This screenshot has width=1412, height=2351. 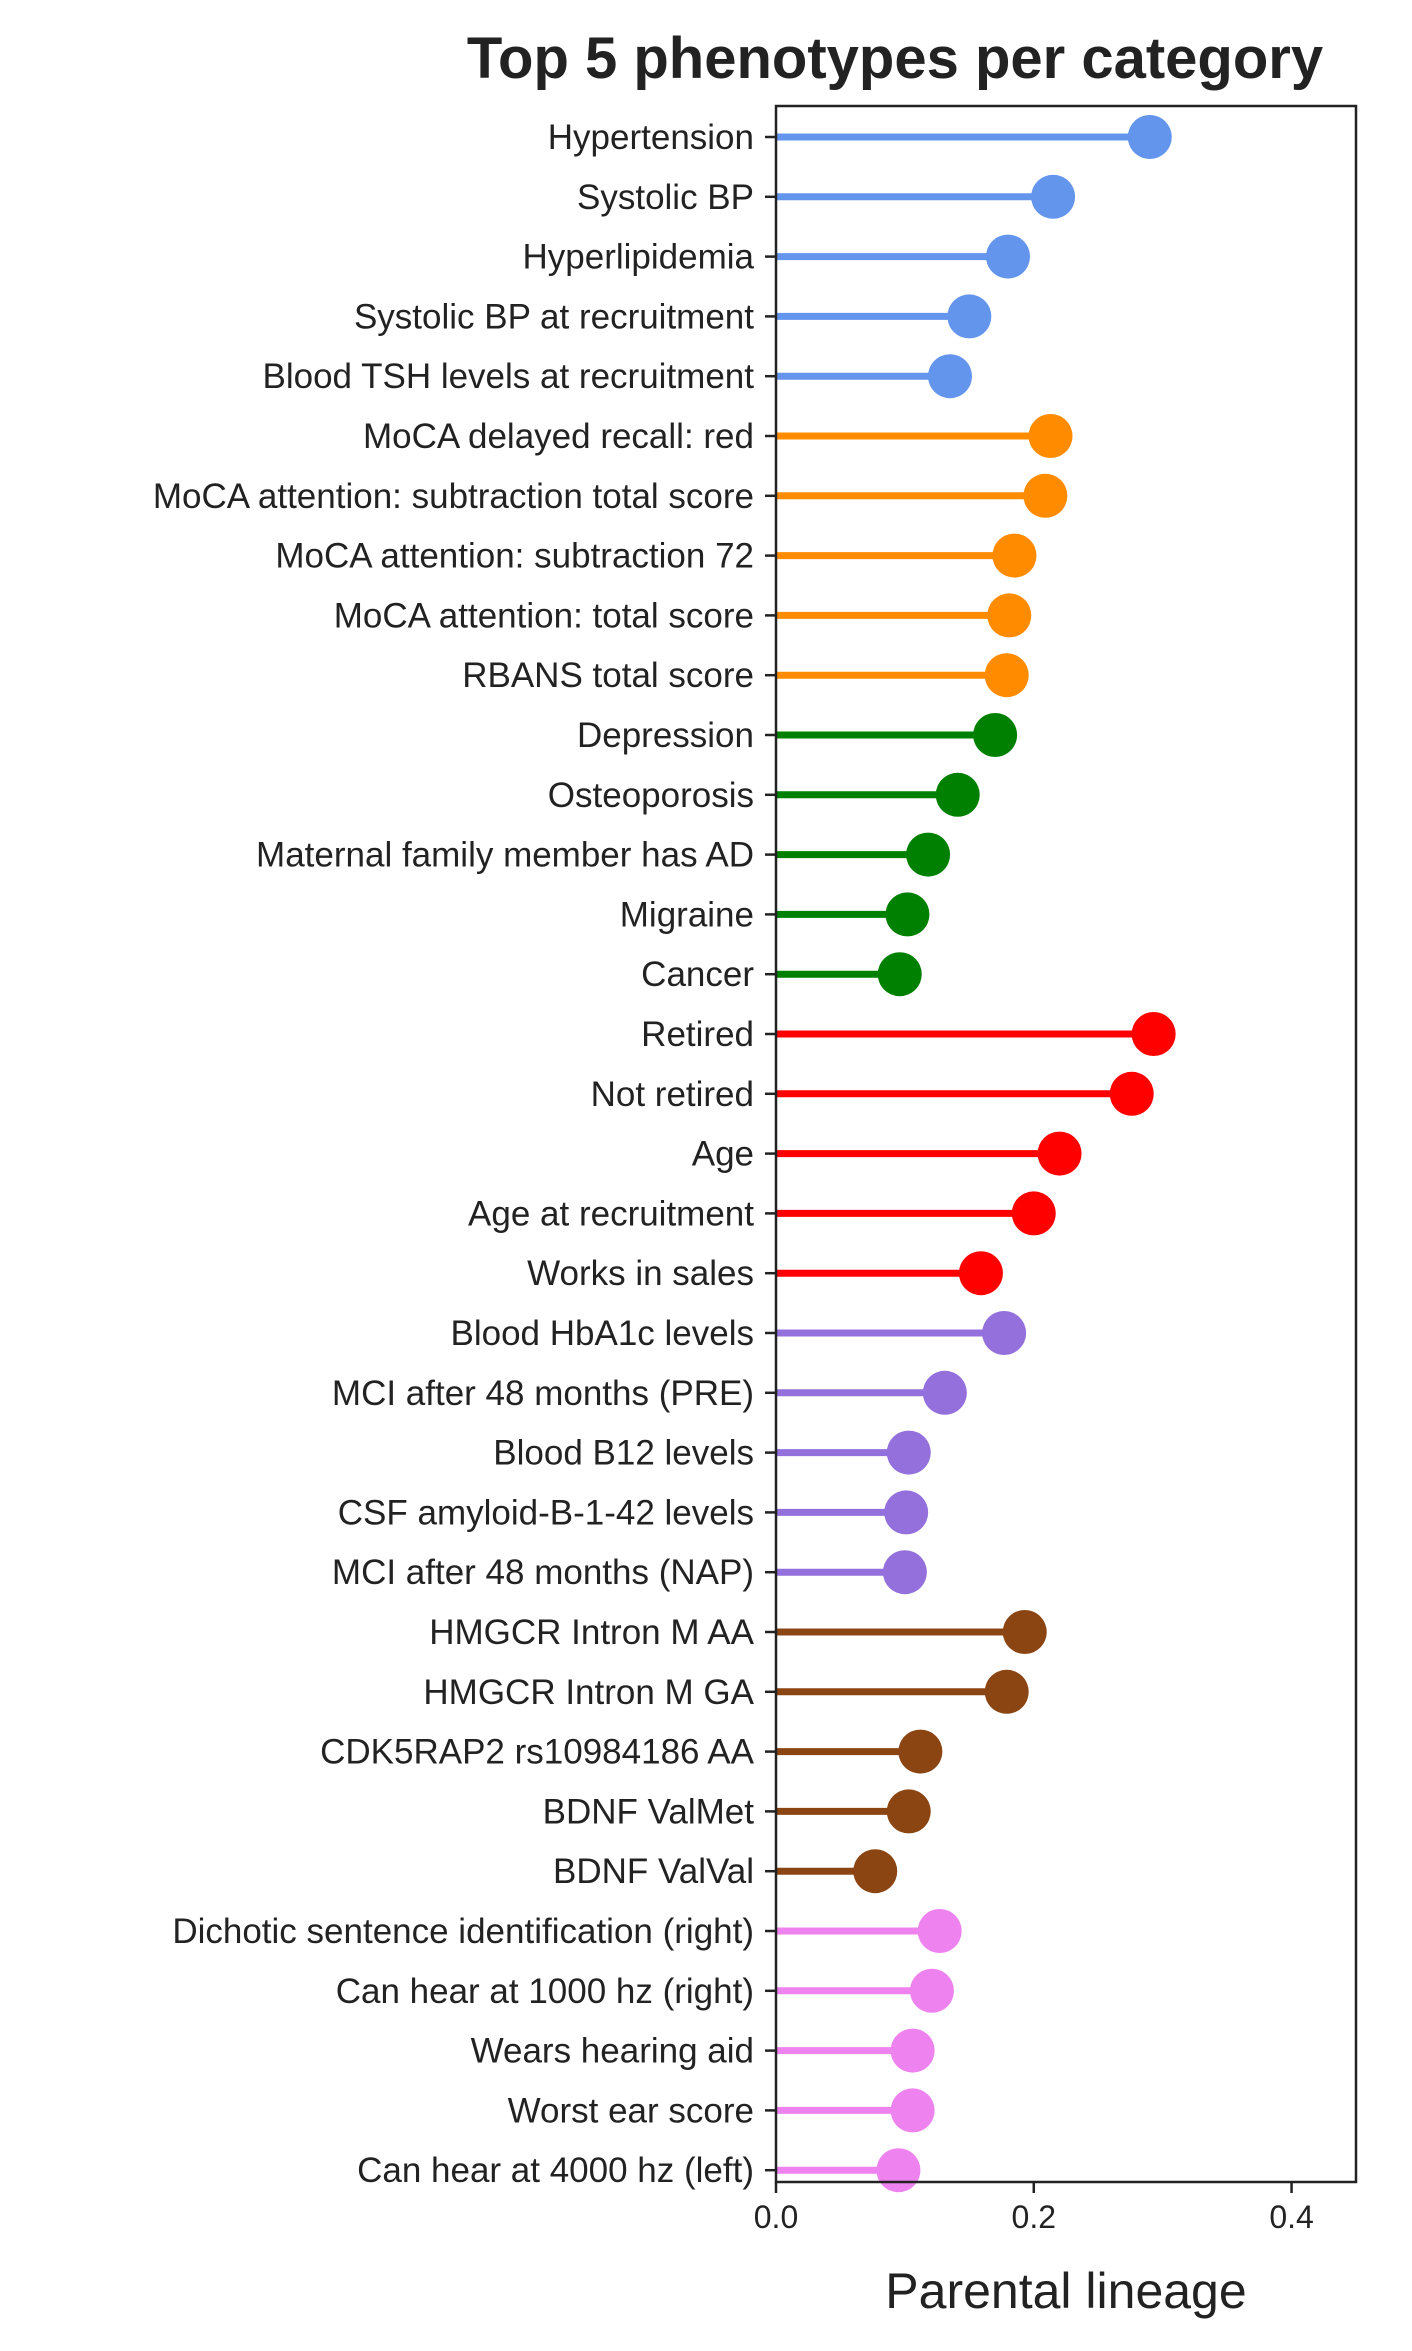 I want to click on y-tick-label: MoCA attention: subtraction total score, so click(x=453, y=496).